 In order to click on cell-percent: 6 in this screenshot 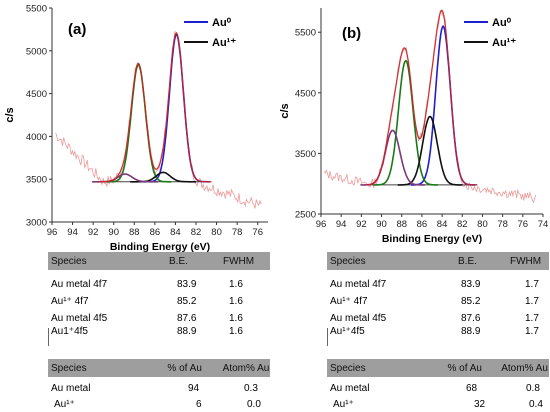, I will do `click(199, 404)`.